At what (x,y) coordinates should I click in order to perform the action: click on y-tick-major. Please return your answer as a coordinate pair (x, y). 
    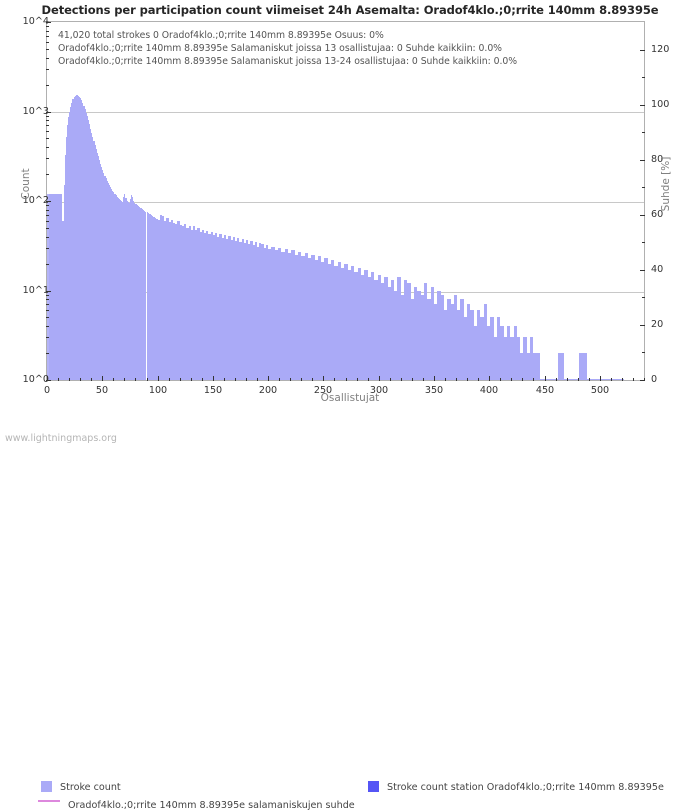
    Looking at the image, I should click on (48, 380).